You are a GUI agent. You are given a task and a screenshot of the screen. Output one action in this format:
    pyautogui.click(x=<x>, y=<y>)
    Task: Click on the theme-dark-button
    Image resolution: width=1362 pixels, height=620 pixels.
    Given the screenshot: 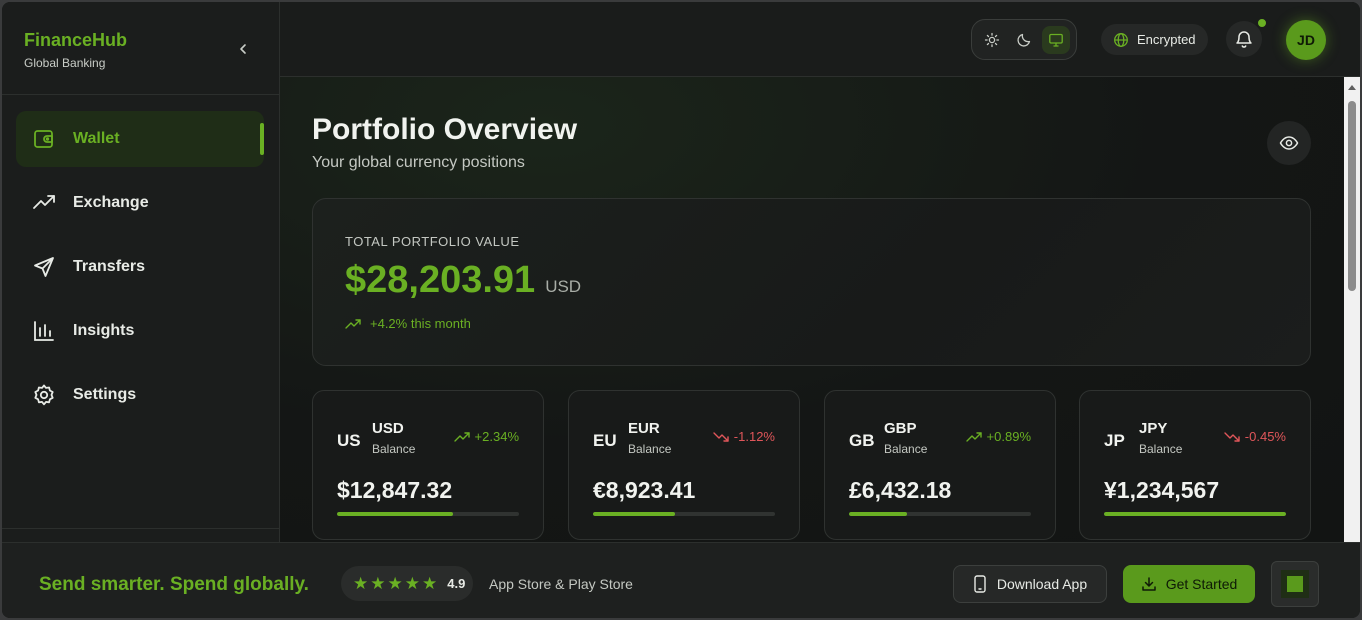 What is the action you would take?
    pyautogui.click(x=1024, y=40)
    